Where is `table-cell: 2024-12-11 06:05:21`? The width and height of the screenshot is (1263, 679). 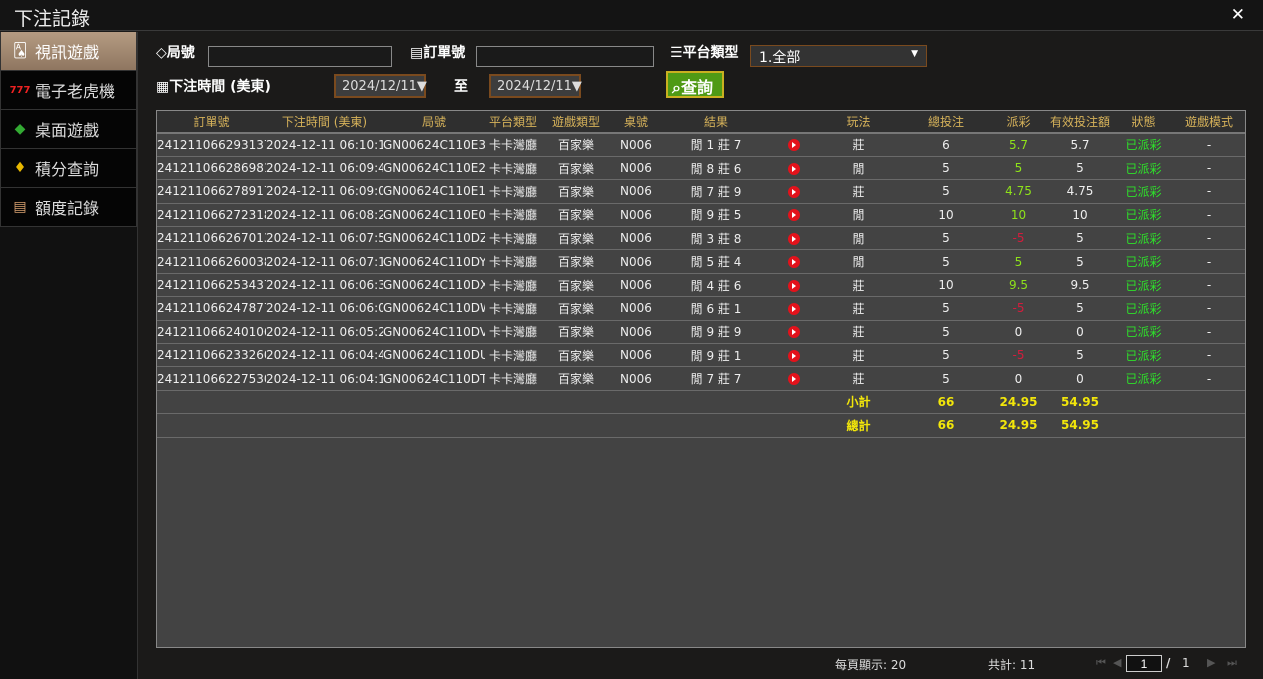 table-cell: 2024-12-11 06:05:21 is located at coordinates (324, 332).